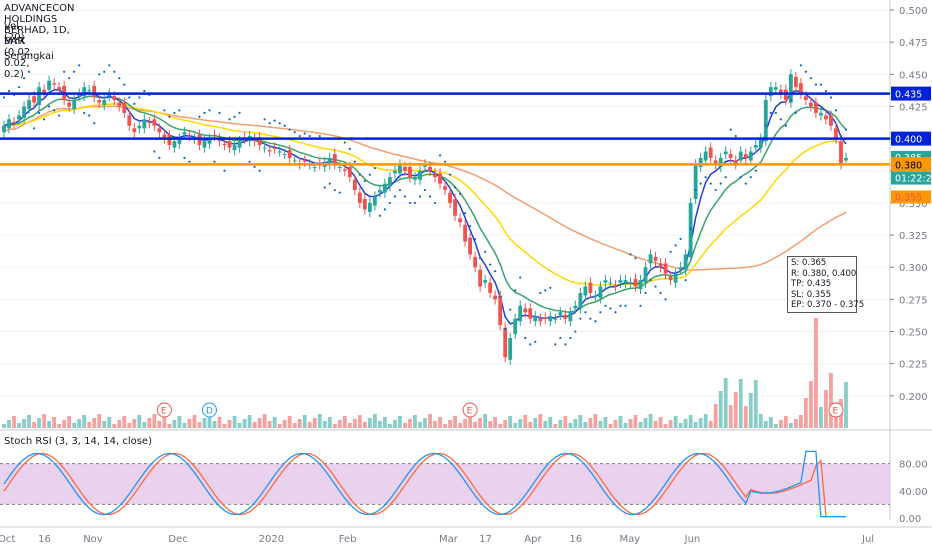  I want to click on indicator-vol: Vol (20), so click(14, 32).